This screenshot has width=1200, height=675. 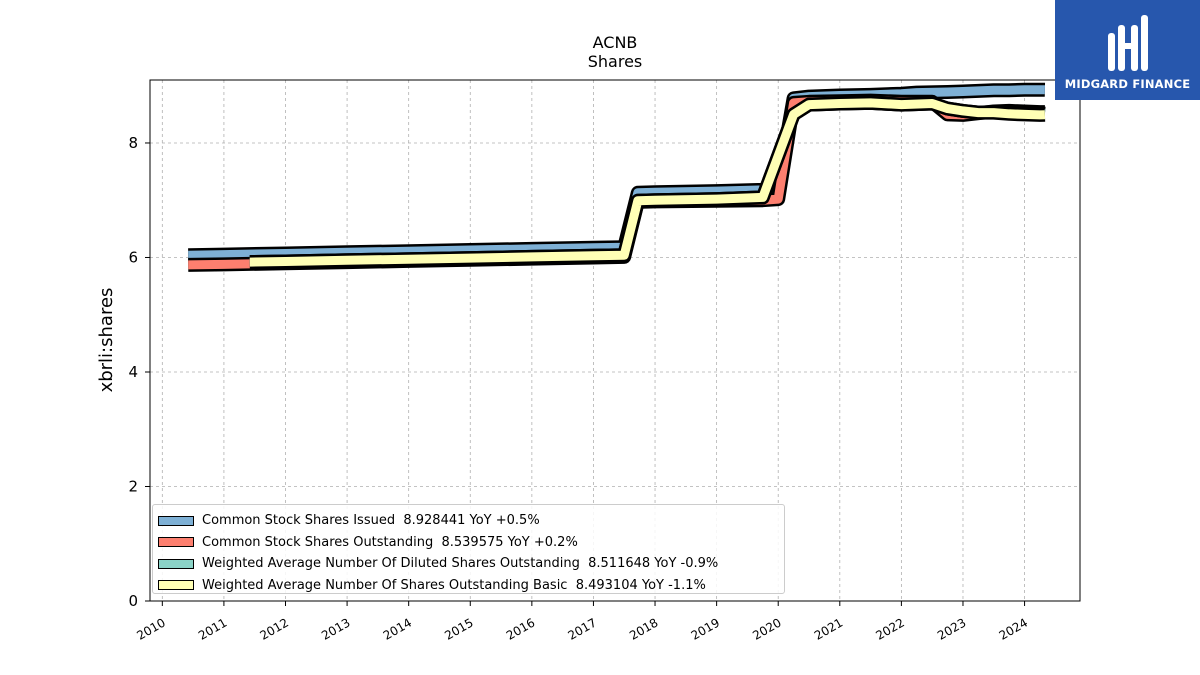 I want to click on x-tick-label: 2022, so click(x=889, y=628).